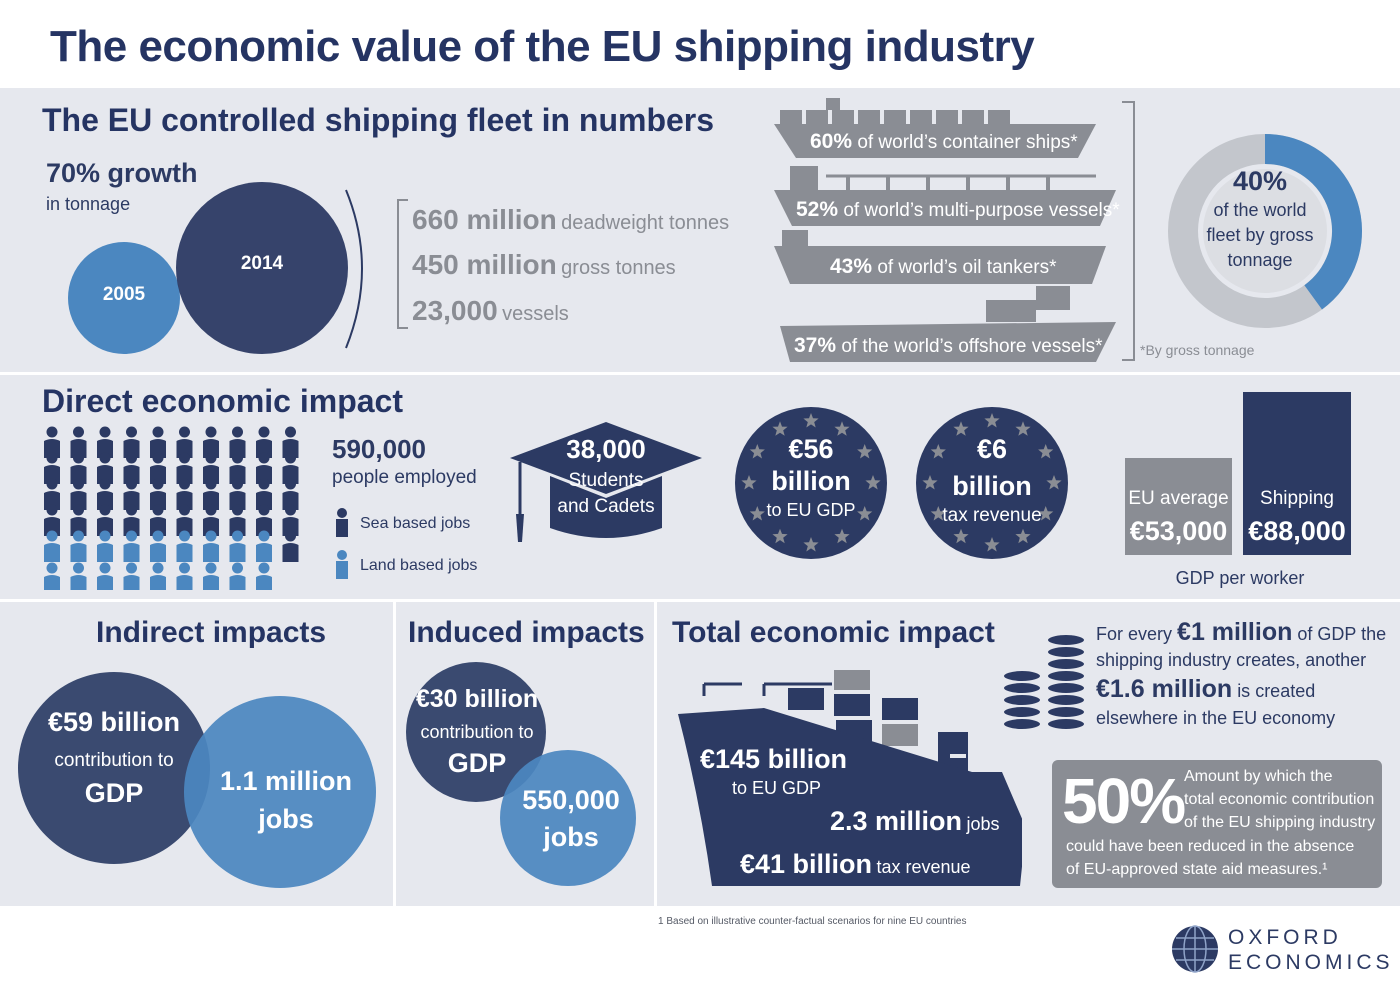  I want to click on eu-average-value: €53,000, so click(1178, 531).